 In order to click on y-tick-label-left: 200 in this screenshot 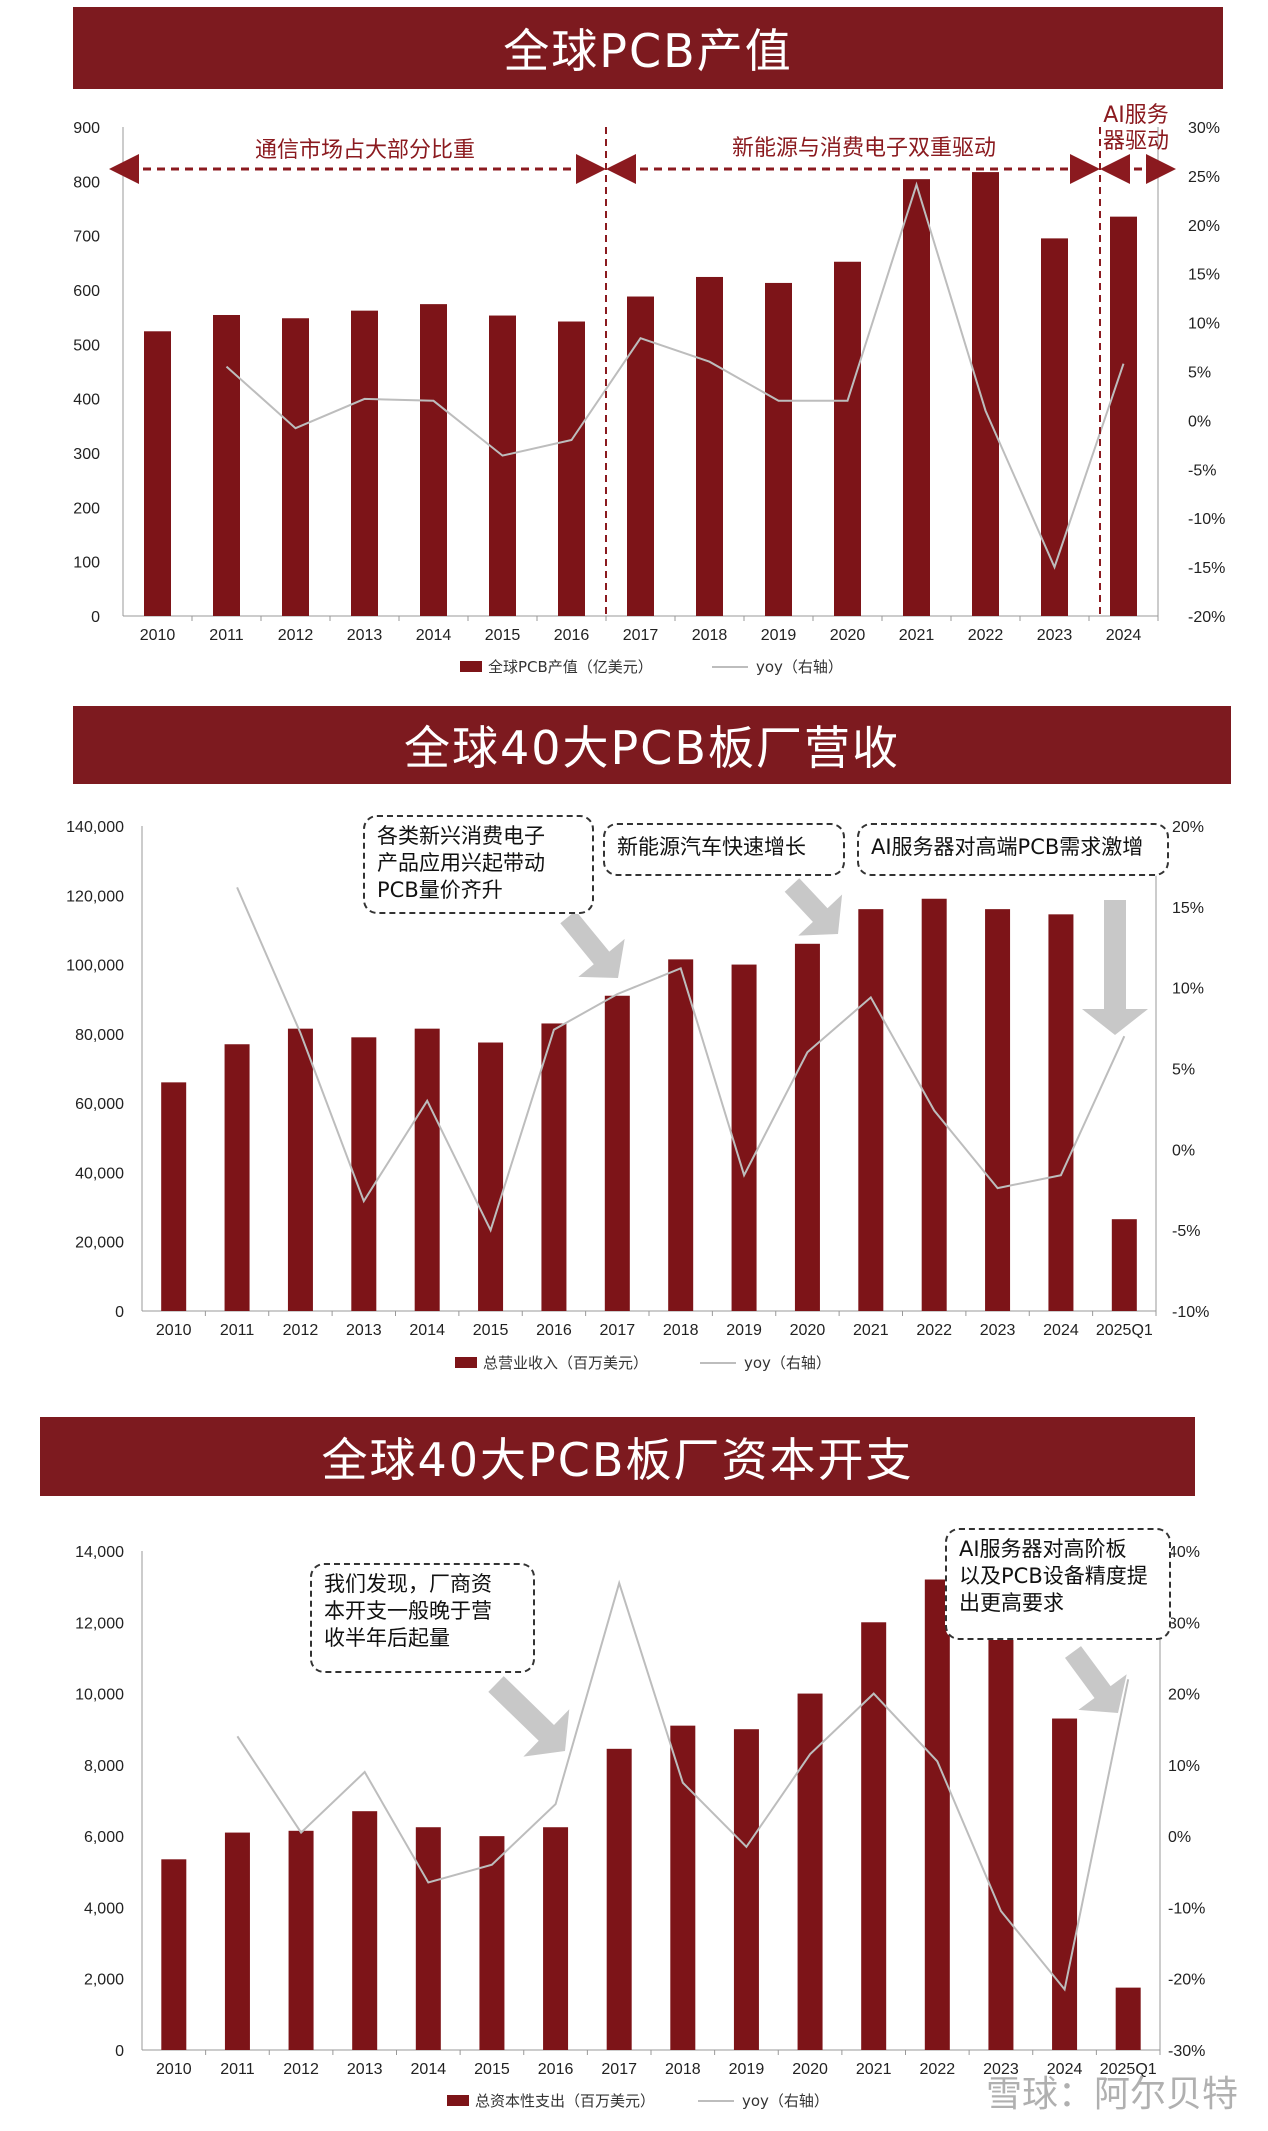, I will do `click(86, 508)`.